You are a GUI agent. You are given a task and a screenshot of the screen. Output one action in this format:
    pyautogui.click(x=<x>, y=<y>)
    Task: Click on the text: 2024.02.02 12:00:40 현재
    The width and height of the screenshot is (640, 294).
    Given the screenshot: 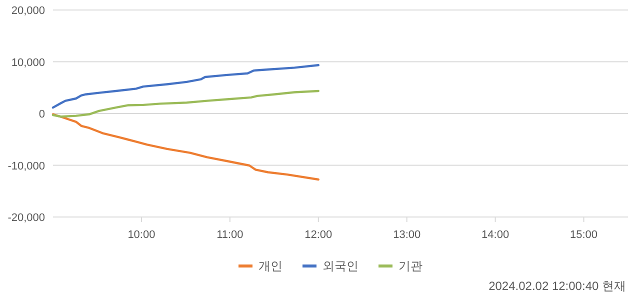 What is the action you would take?
    pyautogui.click(x=557, y=286)
    